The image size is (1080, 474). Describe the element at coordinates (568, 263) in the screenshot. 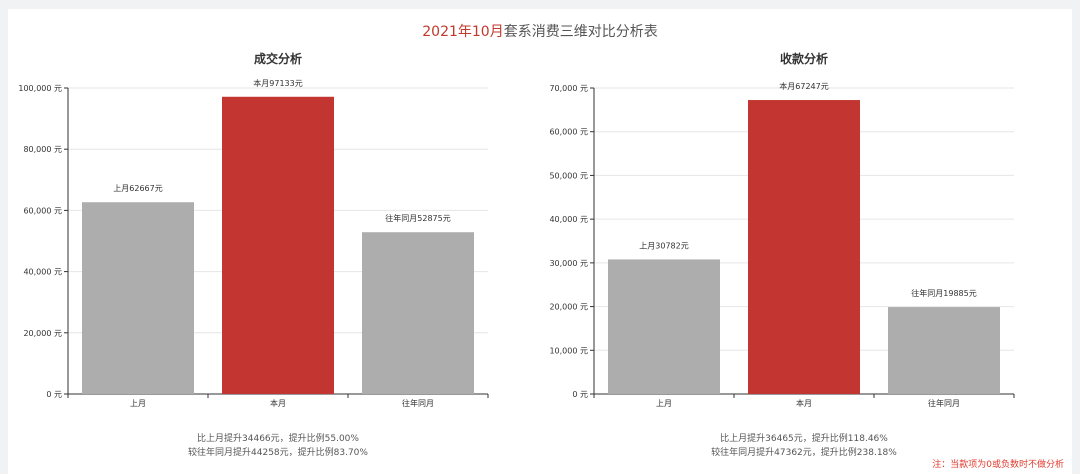

I see `y-tick-label: 30,000 元` at that location.